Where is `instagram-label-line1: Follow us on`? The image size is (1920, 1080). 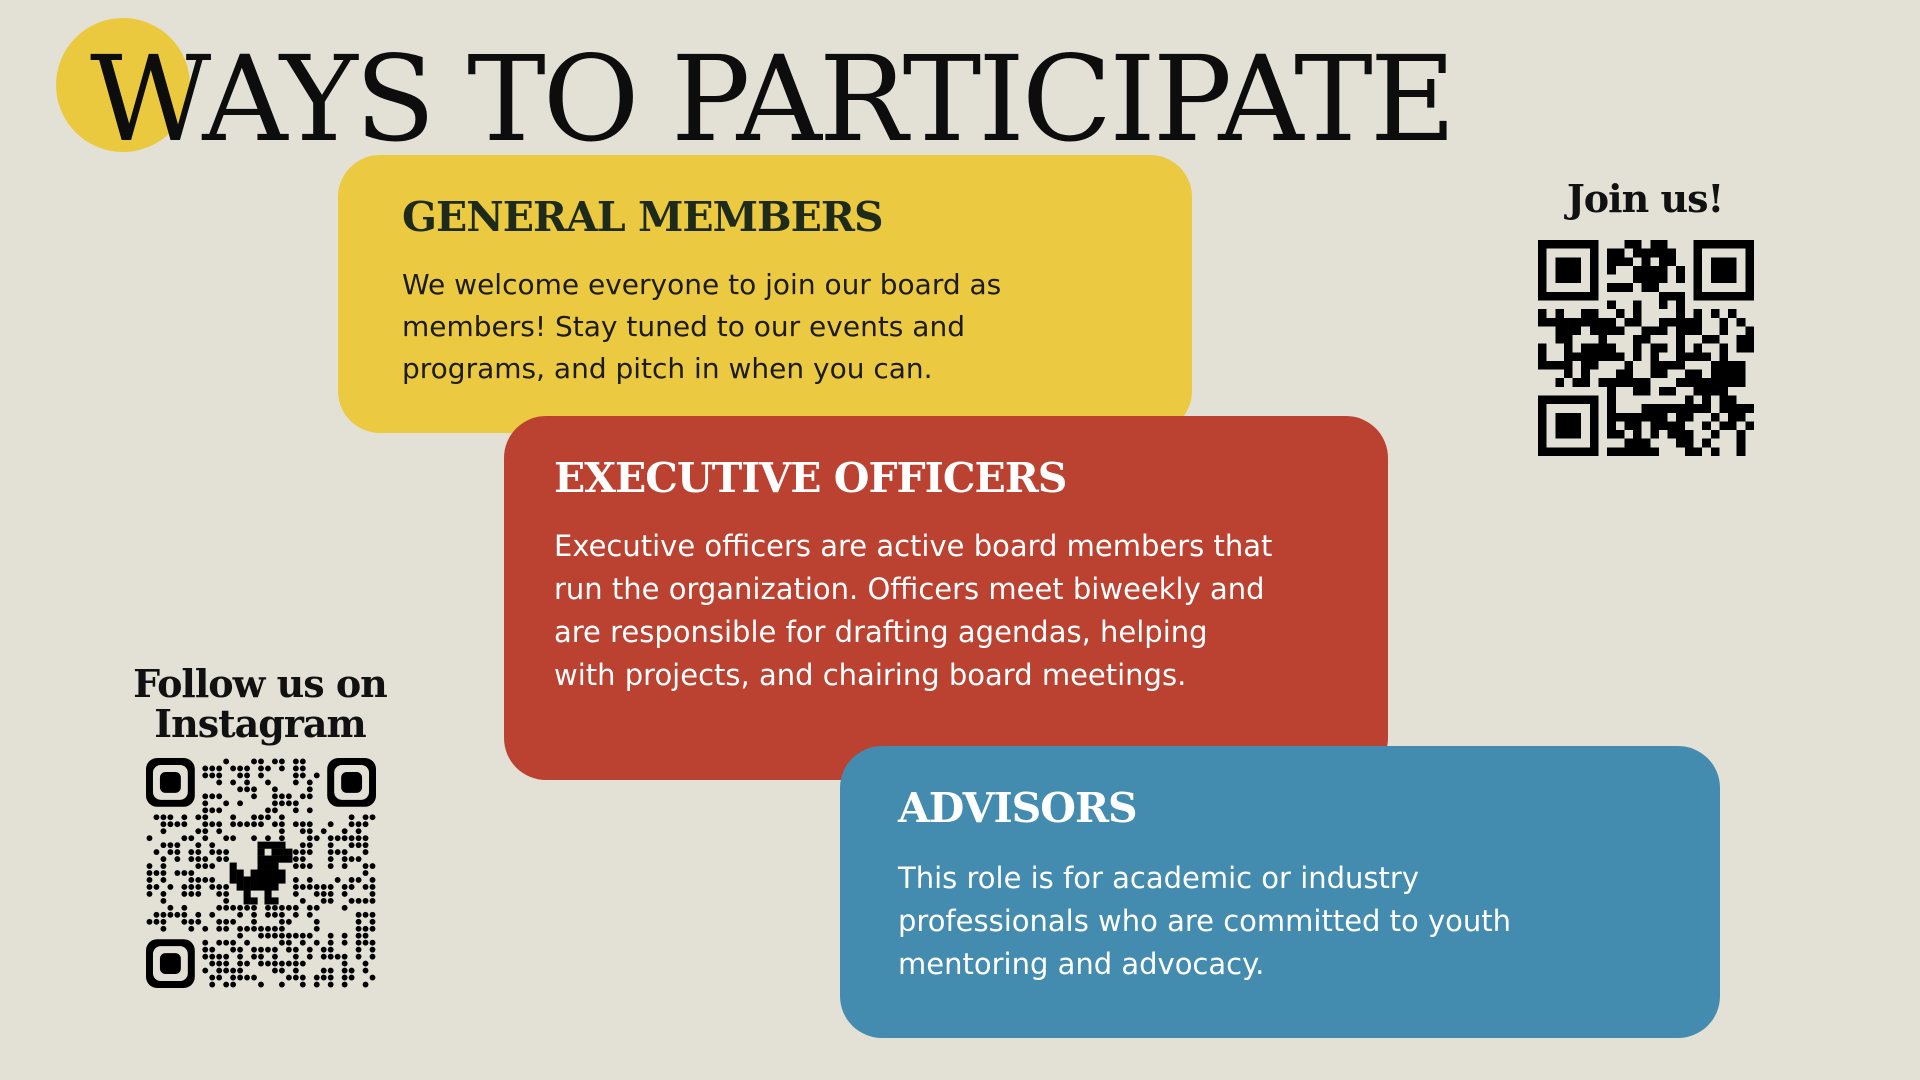 instagram-label-line1: Follow us on is located at coordinates (260, 683).